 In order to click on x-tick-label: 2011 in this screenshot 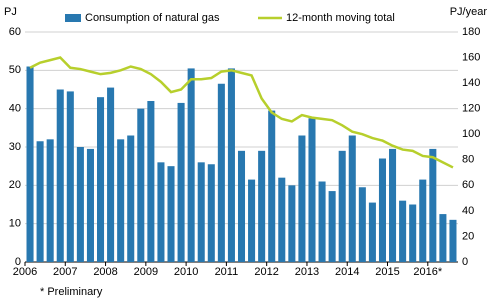, I will do `click(227, 272)`.